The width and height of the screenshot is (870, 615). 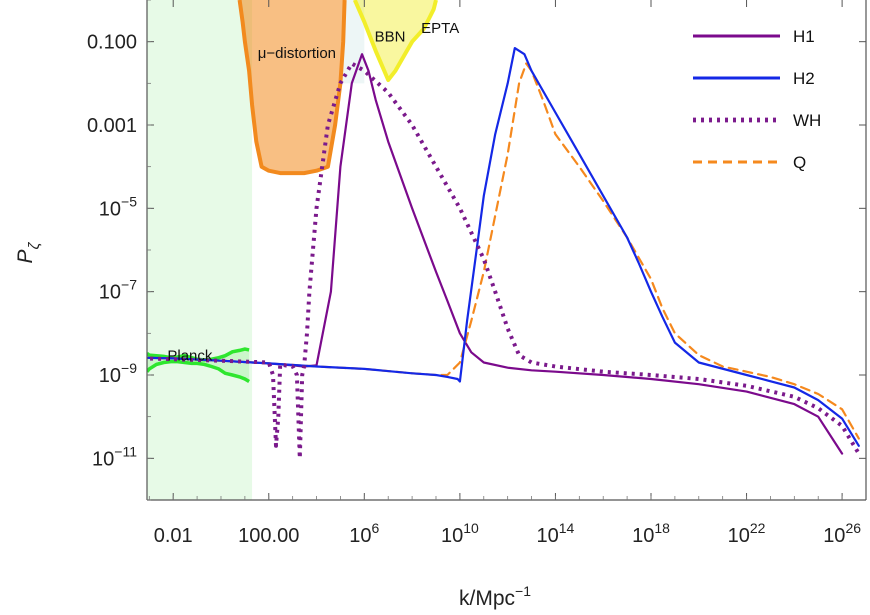 I want to click on annotation-bbn: BBN, so click(x=390, y=37).